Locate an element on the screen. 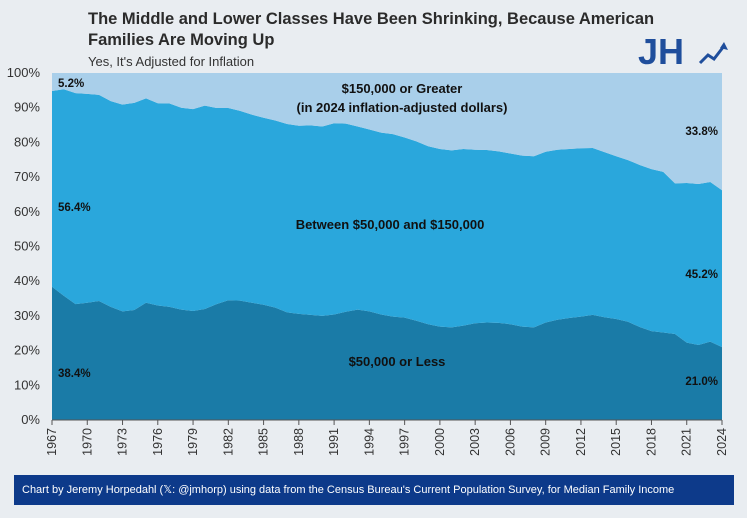  x-tick-label: 1994 is located at coordinates (369, 442).